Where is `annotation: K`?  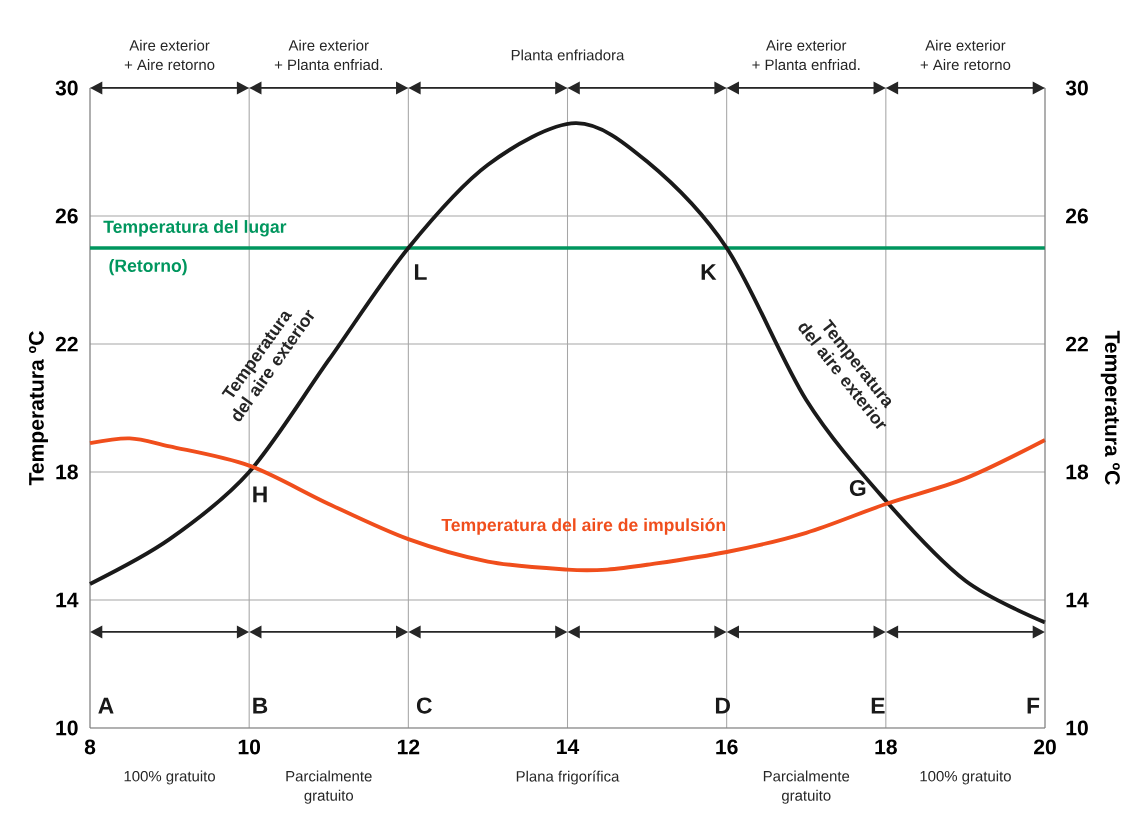
annotation: K is located at coordinates (709, 272).